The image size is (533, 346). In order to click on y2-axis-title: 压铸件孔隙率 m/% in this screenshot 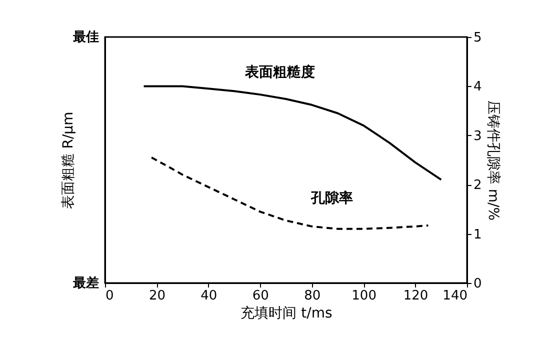, I will do `click(492, 160)`.